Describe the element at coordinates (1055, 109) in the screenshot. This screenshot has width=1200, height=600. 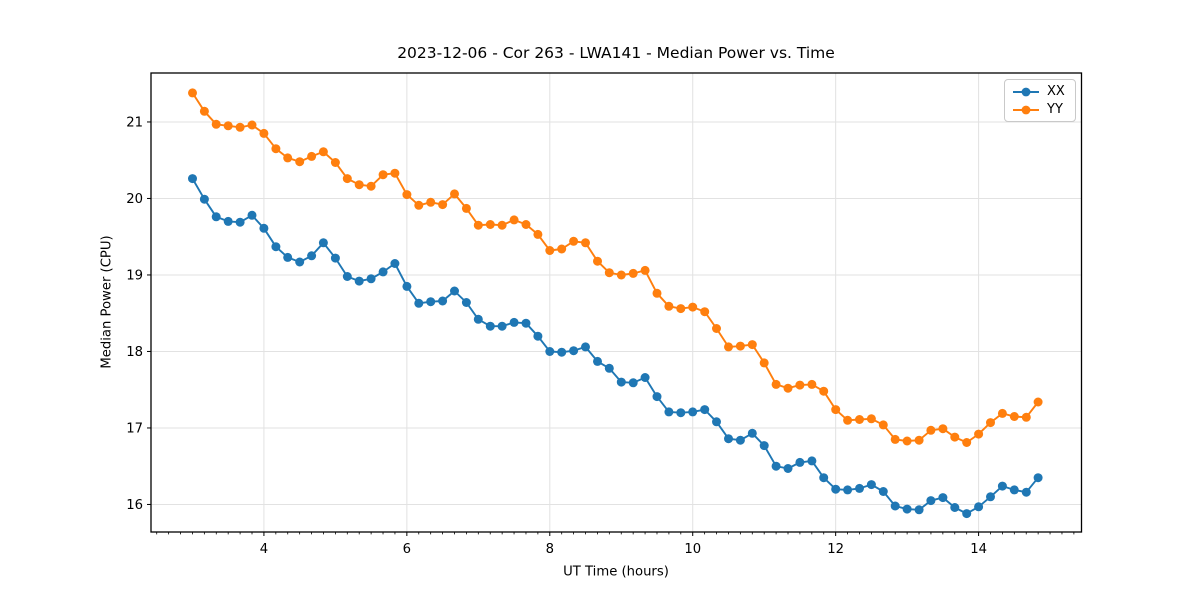
I see `legend-label-yy: YY` at that location.